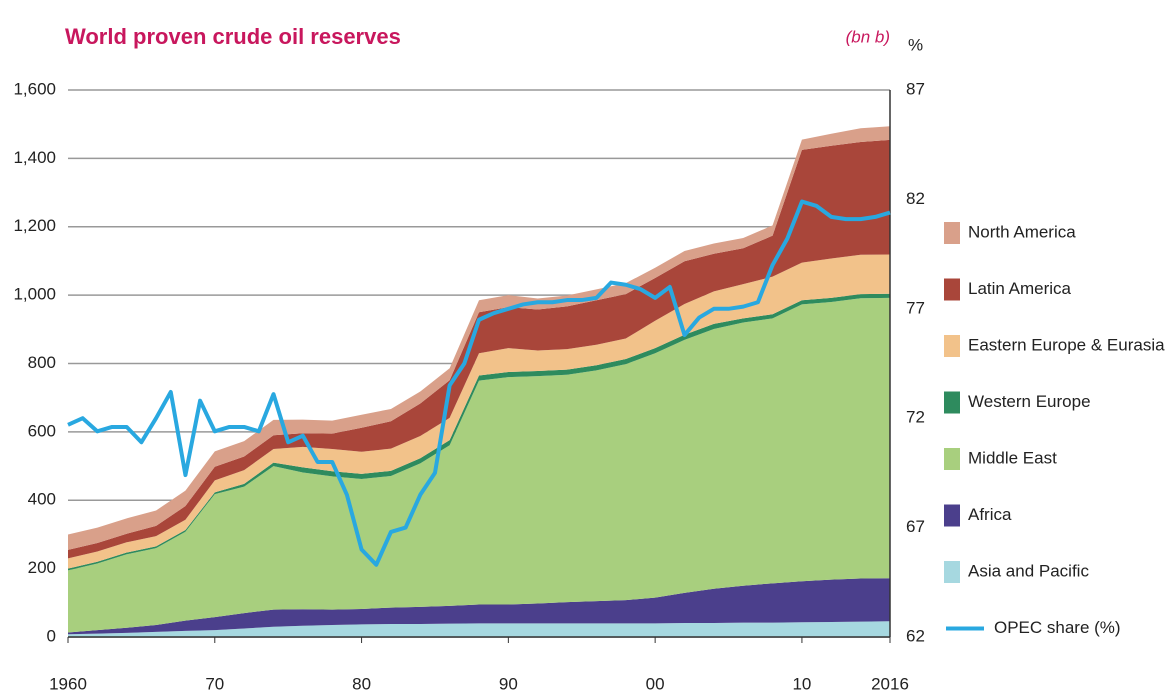 Image resolution: width=1165 pixels, height=697 pixels. What do you see at coordinates (801, 683) in the screenshot?
I see `x-tick-label: 10` at bounding box center [801, 683].